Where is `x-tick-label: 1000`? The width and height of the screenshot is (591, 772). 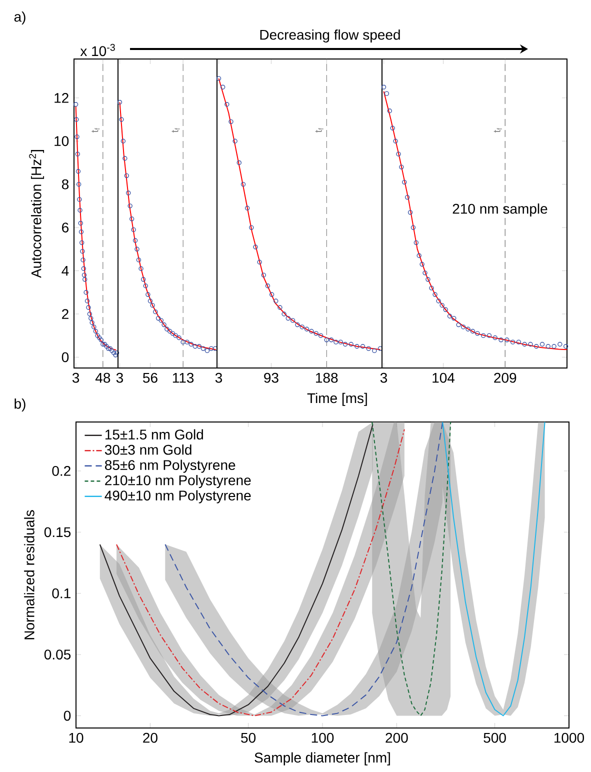 x-tick-label: 1000 is located at coordinates (569, 737).